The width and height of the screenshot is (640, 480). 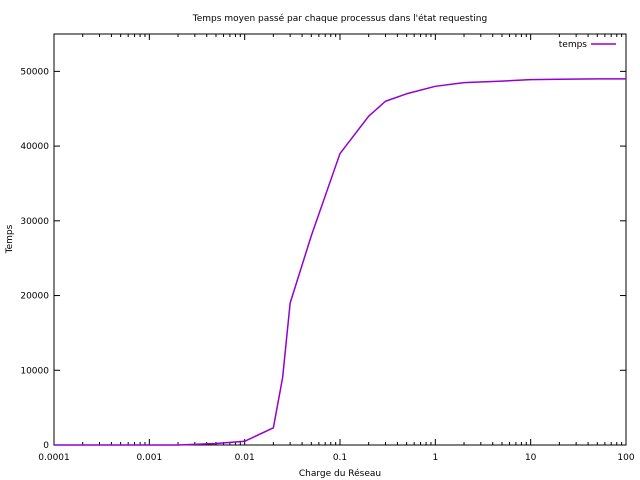 What do you see at coordinates (435, 458) in the screenshot?
I see `x-tick-label: 1` at bounding box center [435, 458].